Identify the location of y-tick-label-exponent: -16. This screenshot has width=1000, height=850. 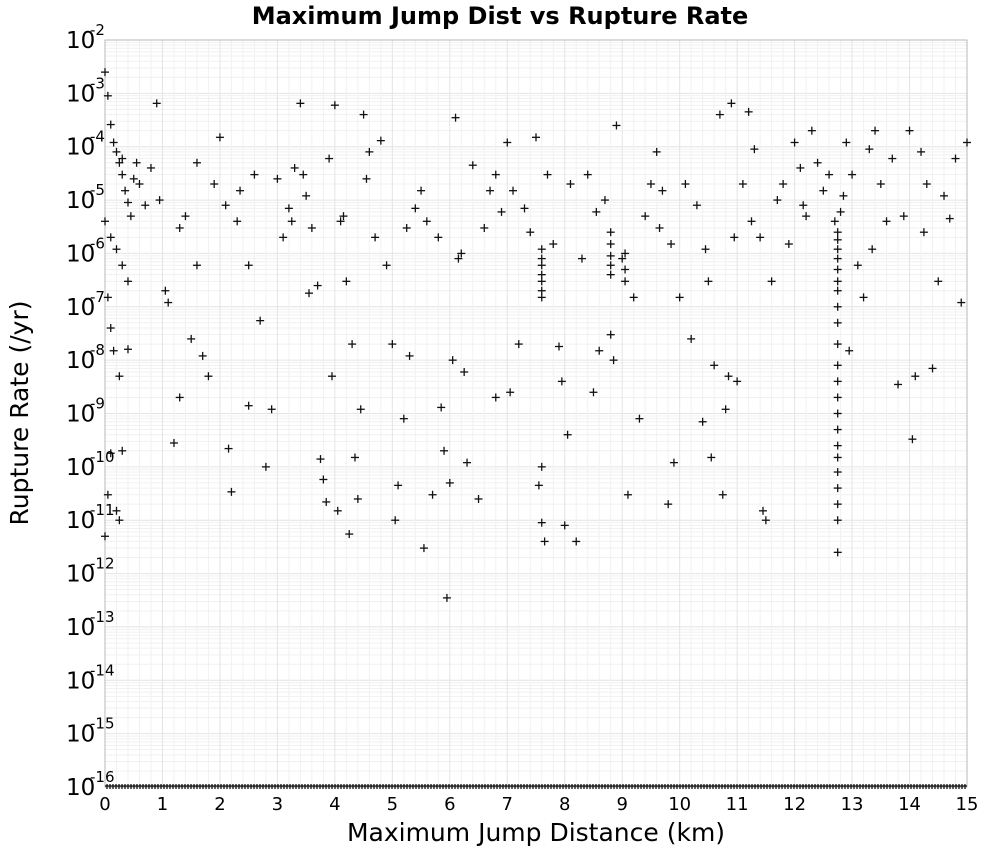
(102, 777).